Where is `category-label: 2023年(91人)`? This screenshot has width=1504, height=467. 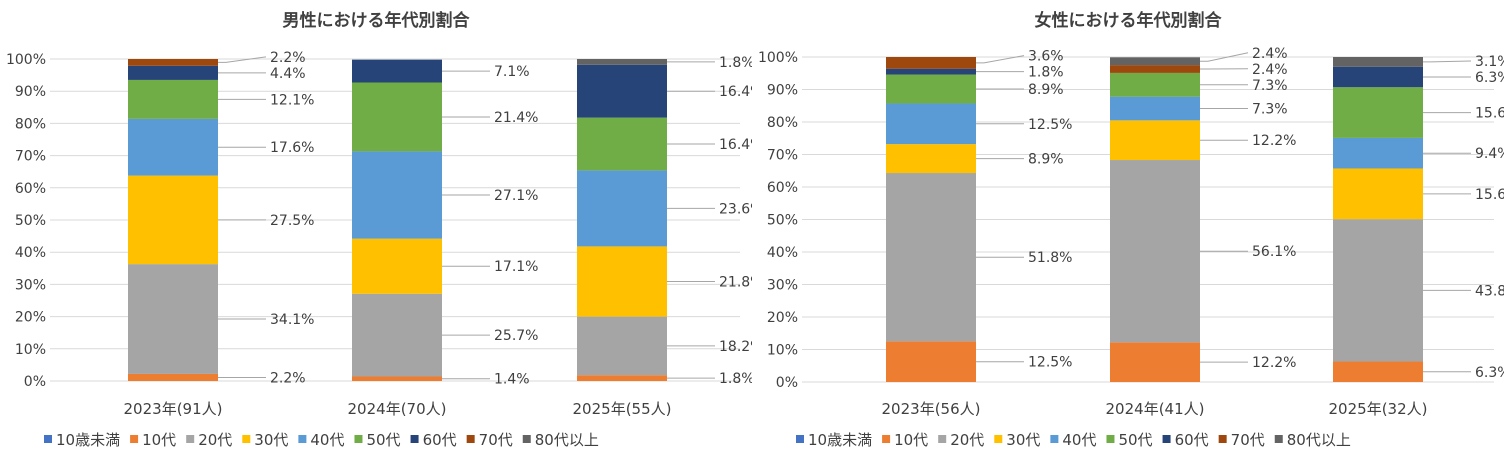 category-label: 2023年(91人) is located at coordinates (173, 409).